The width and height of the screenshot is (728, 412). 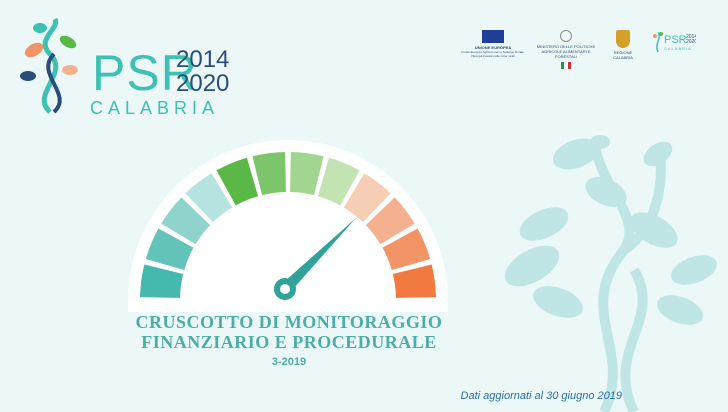 I want to click on report-title-line-2: FINANZIARIO E PROCEDURALE, so click(x=289, y=342).